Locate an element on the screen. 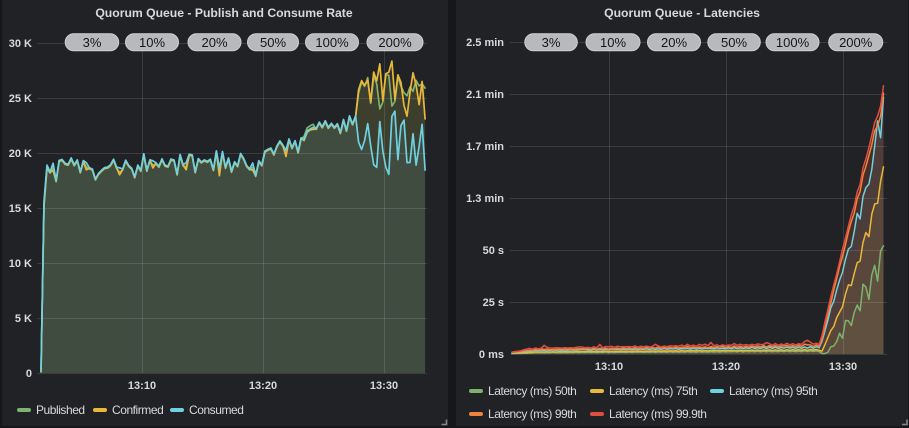 The image size is (909, 428). svg-text: 25 K is located at coordinates (20, 99).